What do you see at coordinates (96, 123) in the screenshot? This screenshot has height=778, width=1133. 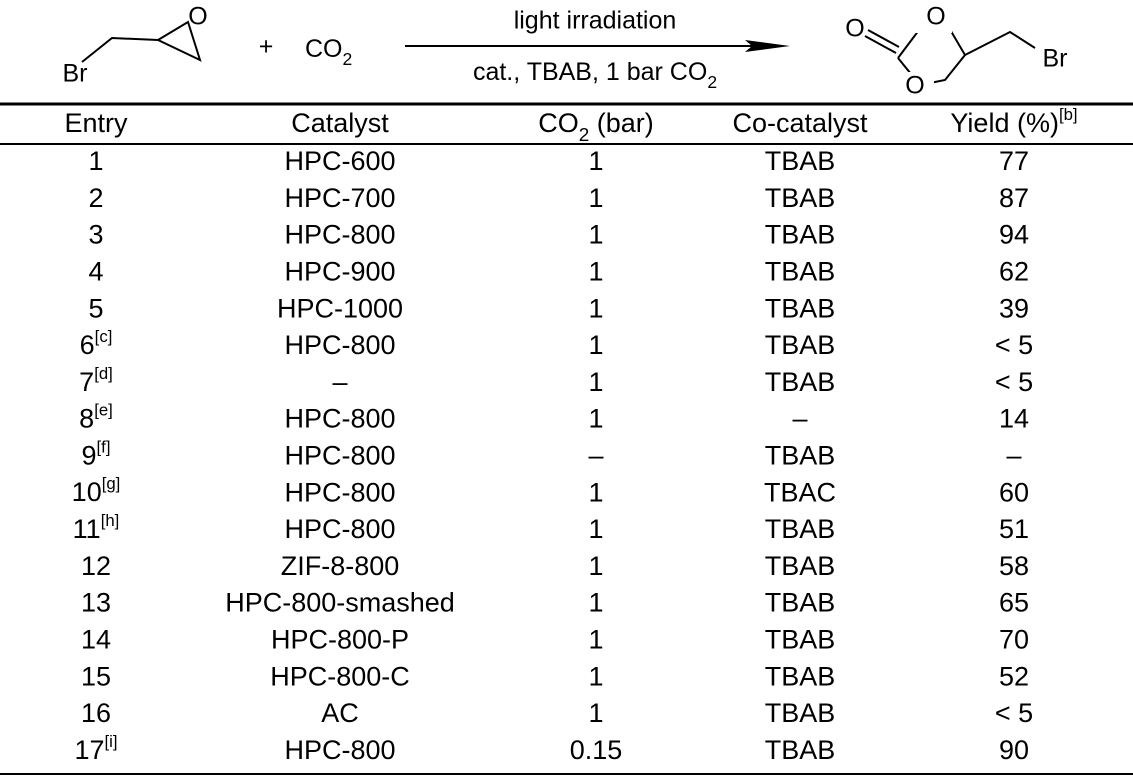 I see `text: Entry` at bounding box center [96, 123].